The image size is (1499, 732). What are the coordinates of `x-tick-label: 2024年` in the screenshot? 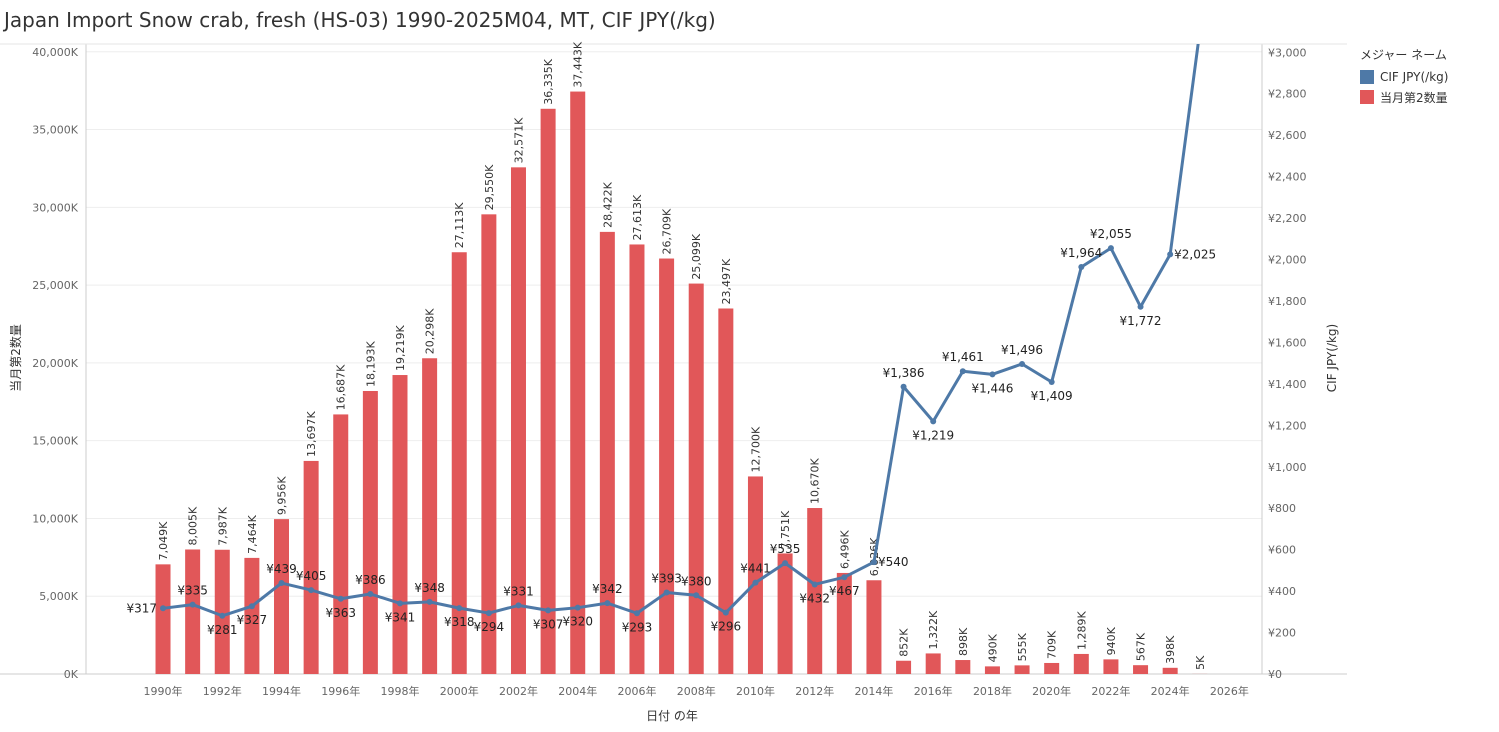 It's located at (1170, 691).